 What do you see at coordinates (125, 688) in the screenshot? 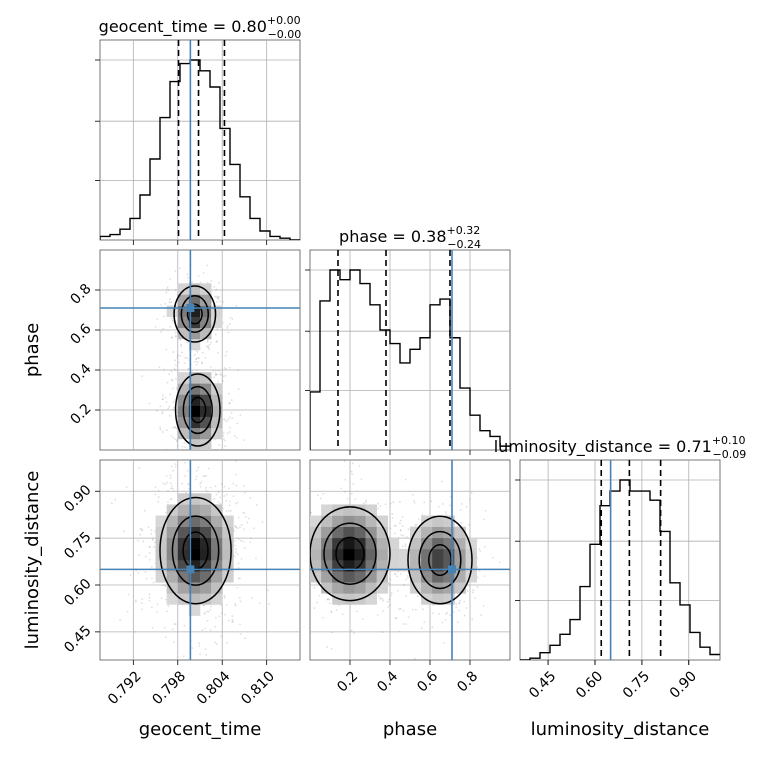
I see `xtick-label-geocent_time-0: 0.792` at bounding box center [125, 688].